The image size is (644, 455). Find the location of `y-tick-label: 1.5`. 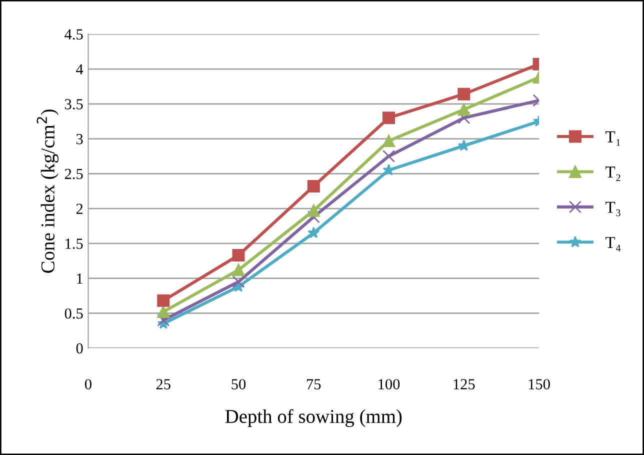

y-tick-label: 1.5 is located at coordinates (74, 243).